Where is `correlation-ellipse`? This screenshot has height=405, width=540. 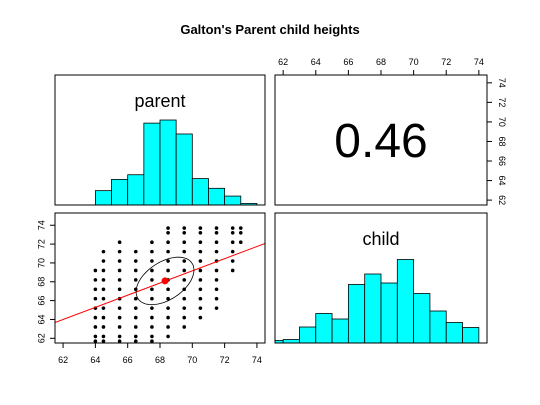
correlation-ellipse is located at coordinates (165, 281).